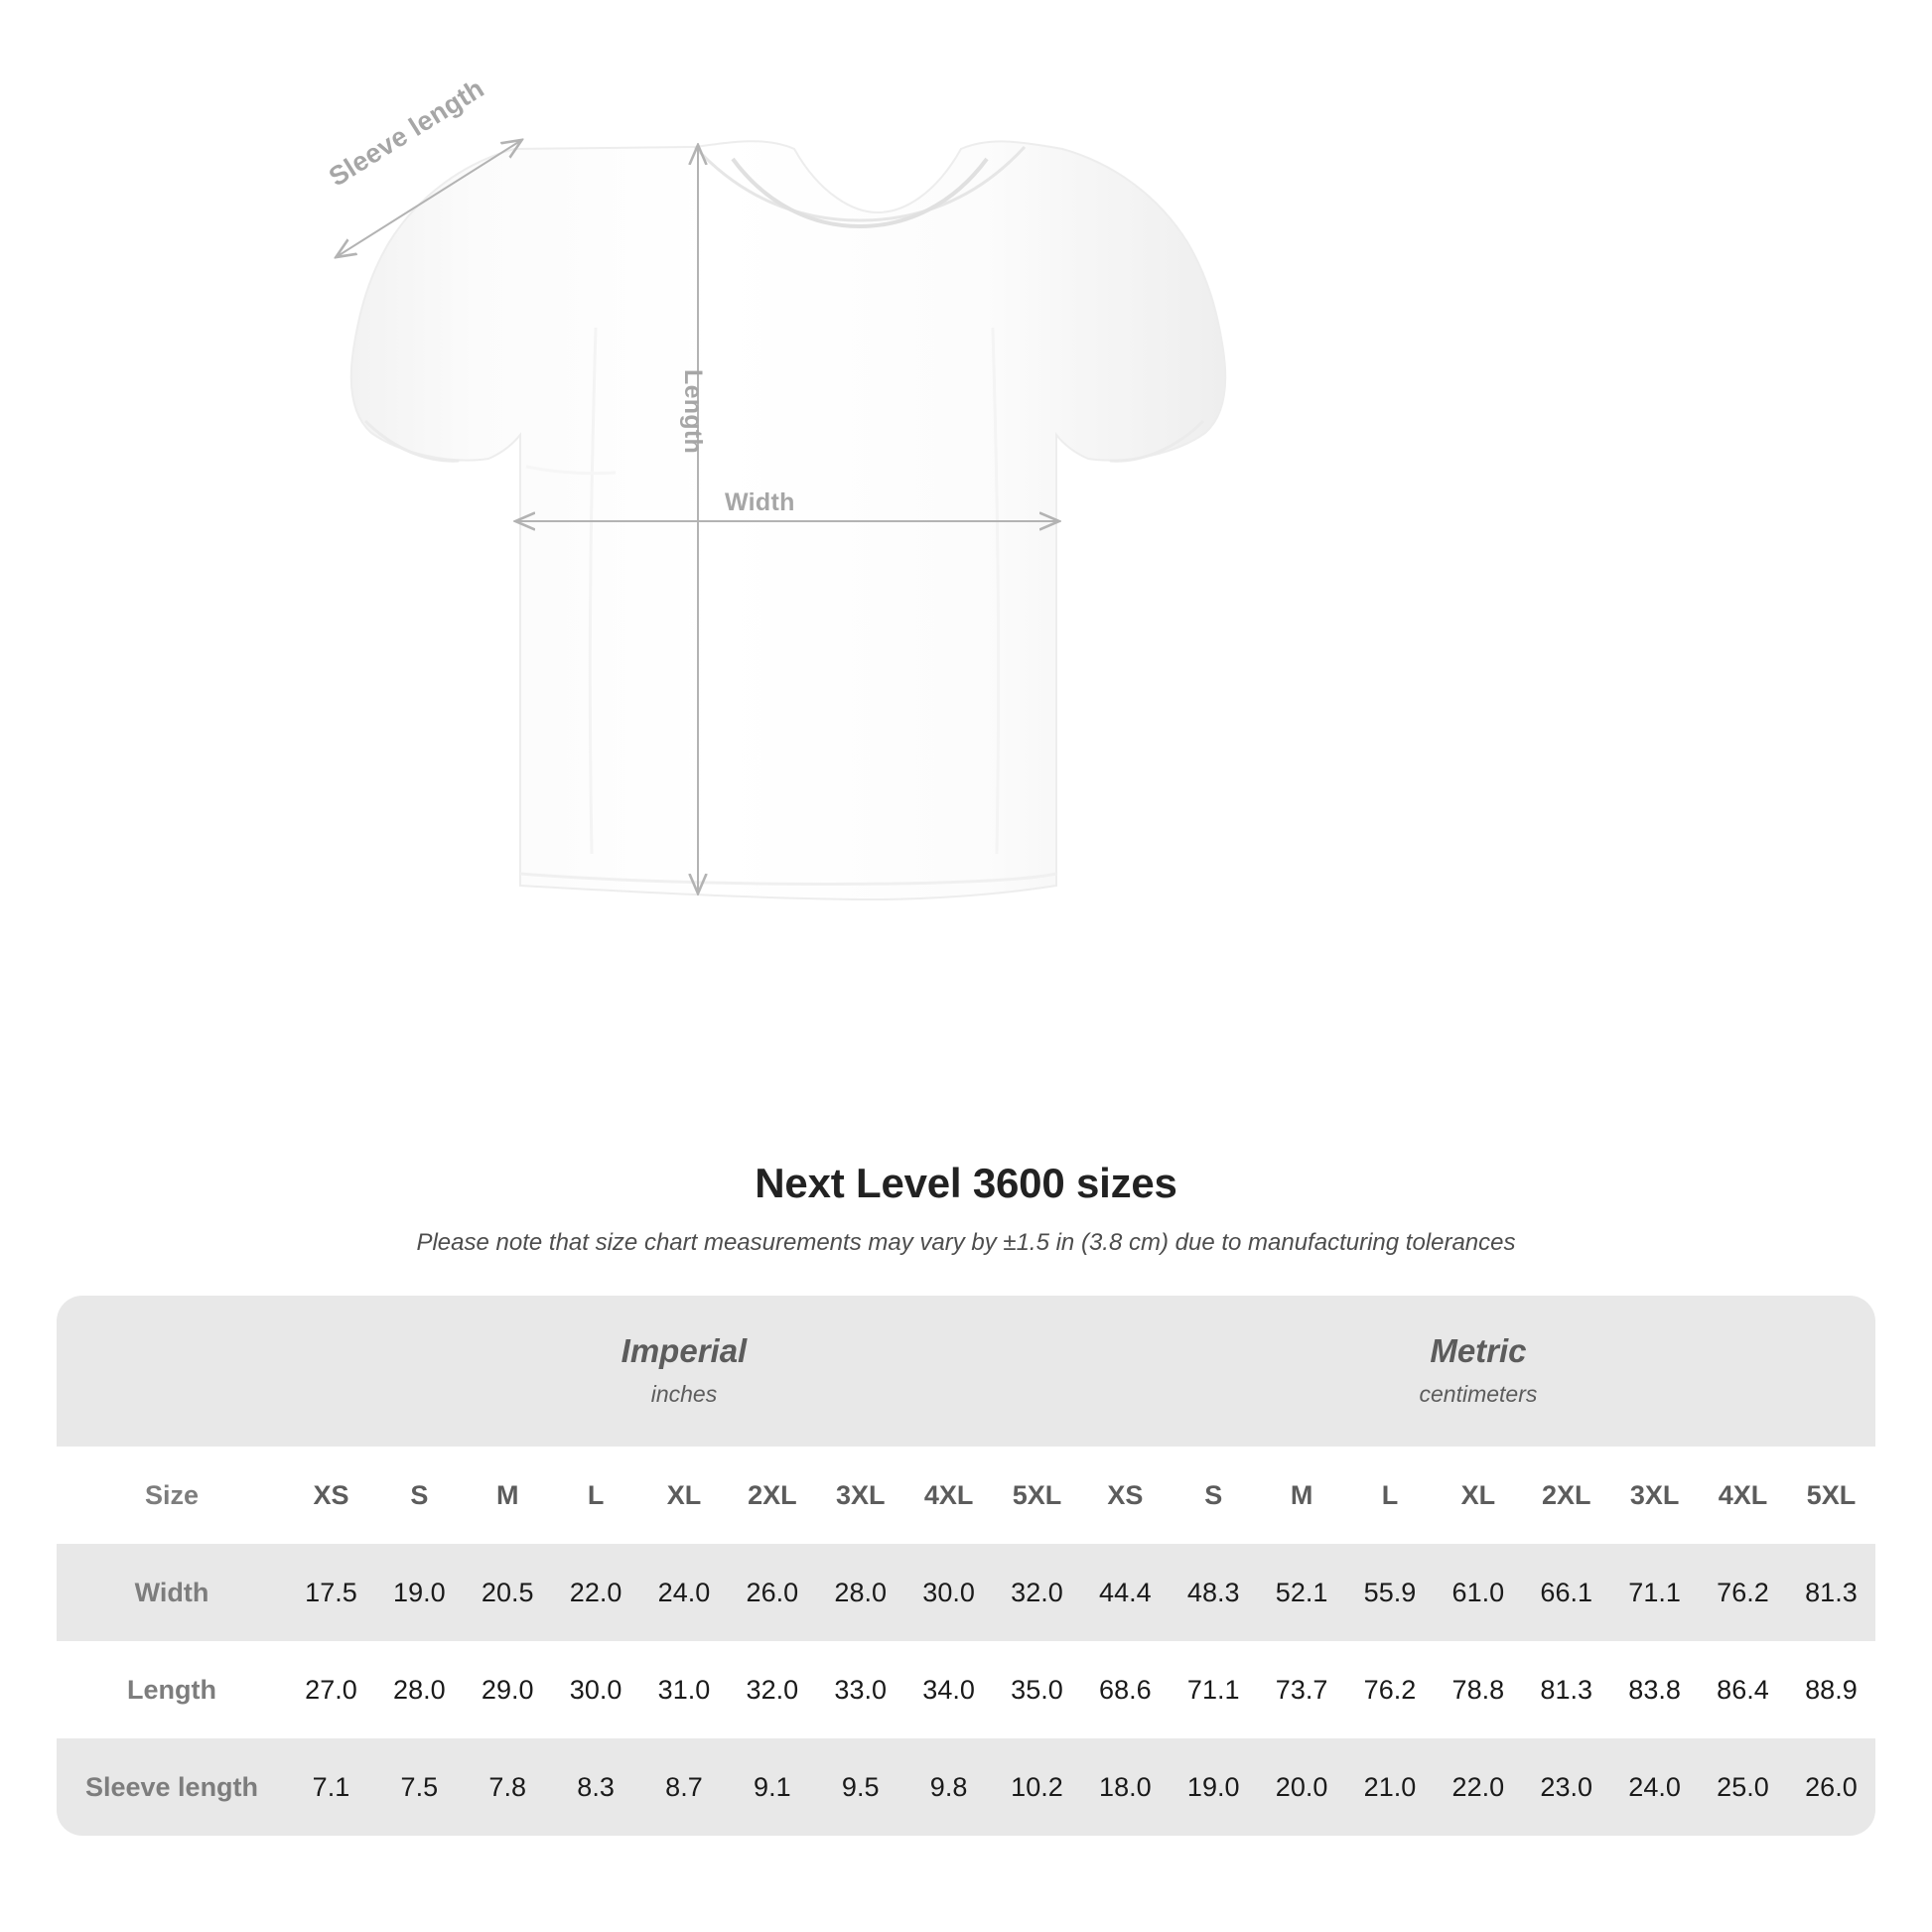 The image size is (1932, 1932). What do you see at coordinates (331, 1690) in the screenshot?
I see `table-cell: 27.0` at bounding box center [331, 1690].